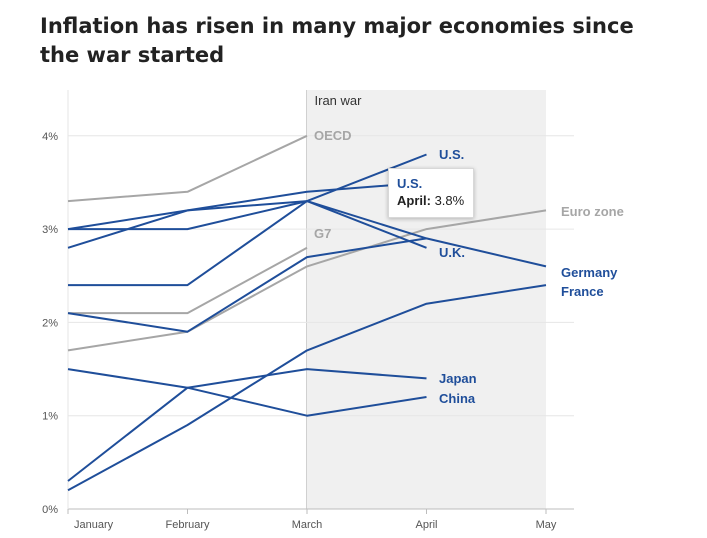  Describe the element at coordinates (247, 224) in the screenshot. I see `series-line-u-k` at that location.